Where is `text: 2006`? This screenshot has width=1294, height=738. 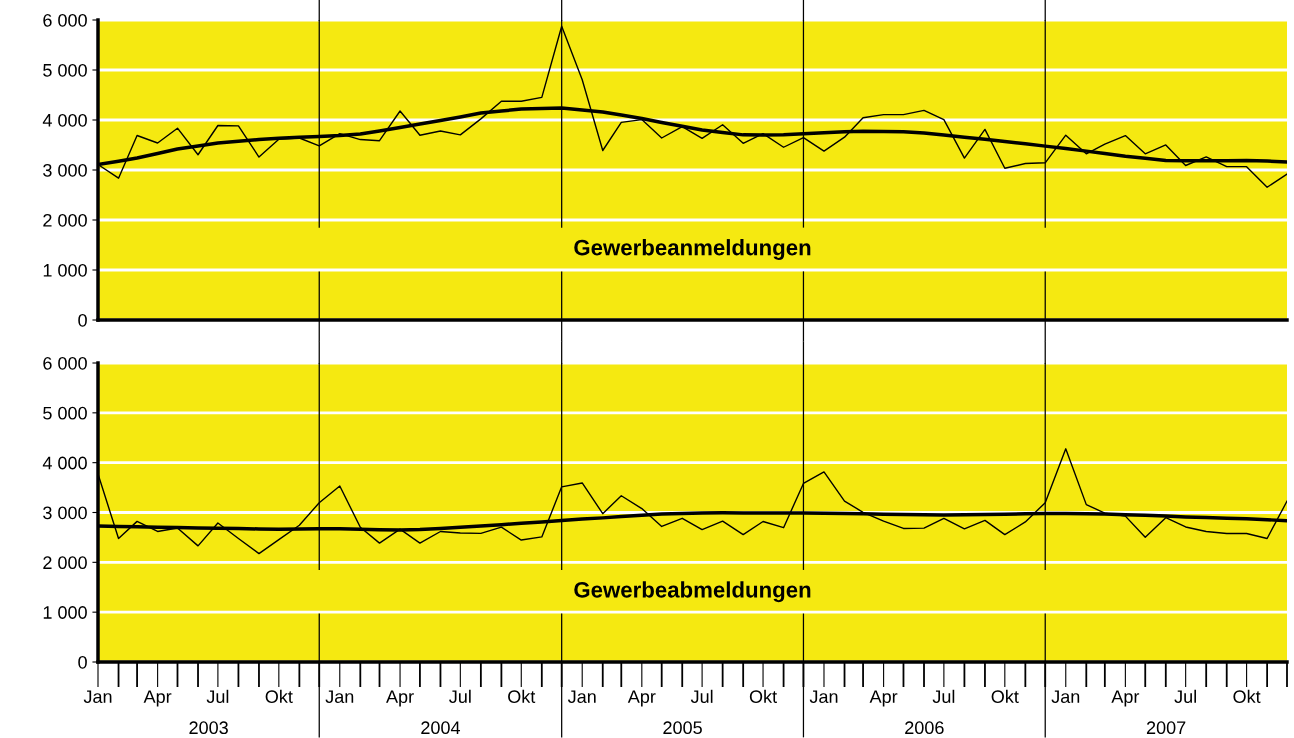
text: 2006 is located at coordinates (924, 728).